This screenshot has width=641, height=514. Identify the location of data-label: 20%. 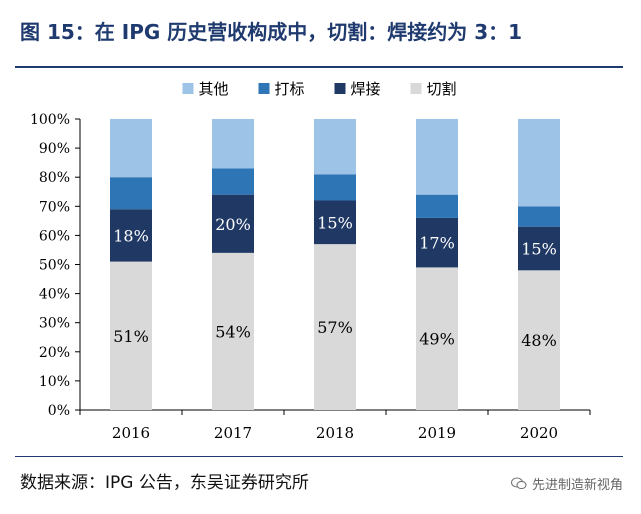
(233, 224).